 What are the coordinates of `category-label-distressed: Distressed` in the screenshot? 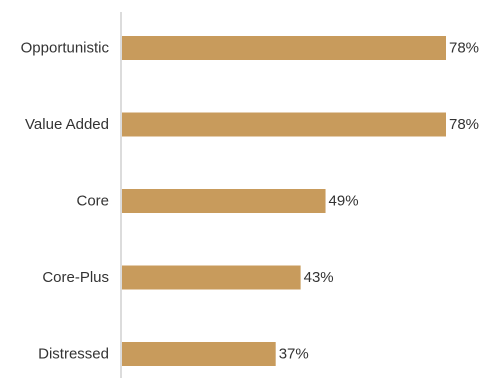 It's located at (73, 354).